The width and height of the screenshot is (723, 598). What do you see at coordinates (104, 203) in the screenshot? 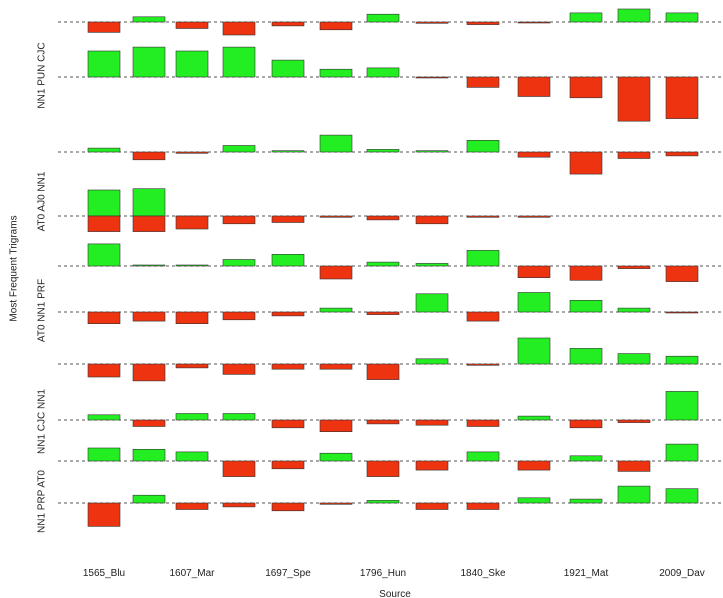
I see `bar-row3-col0` at bounding box center [104, 203].